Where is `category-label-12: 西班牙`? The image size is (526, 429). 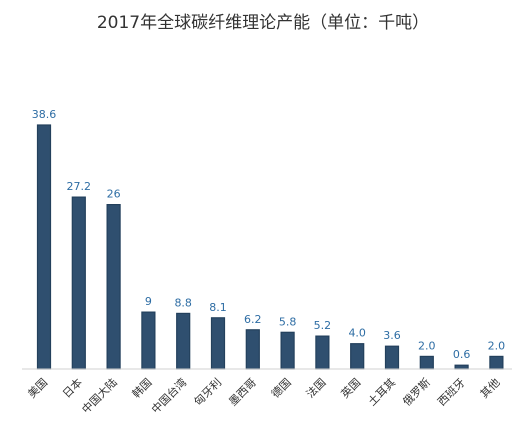 category-label-12: 西班牙 is located at coordinates (451, 392).